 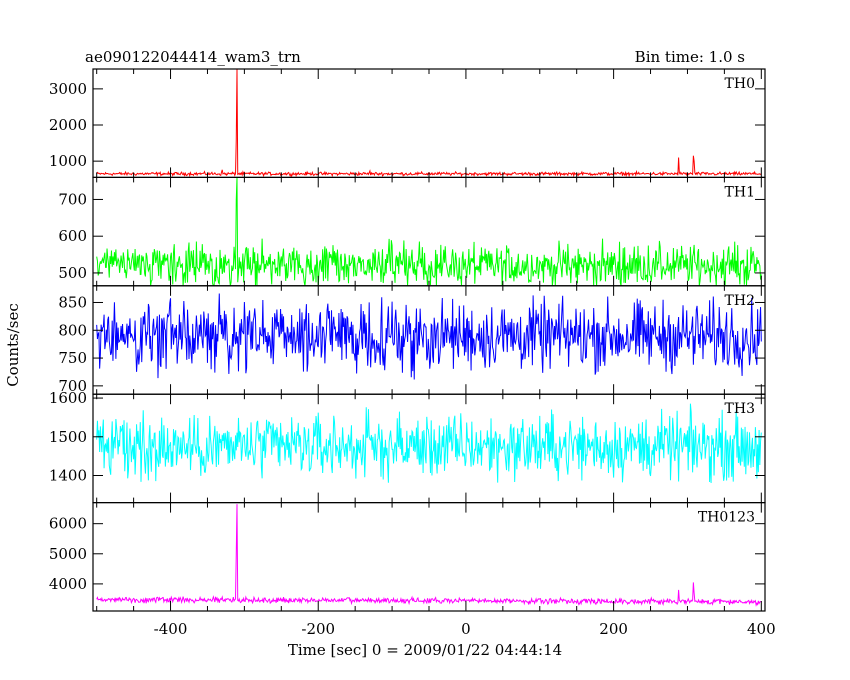 What do you see at coordinates (68, 554) in the screenshot?
I see `y-tick-label: 5000` at bounding box center [68, 554].